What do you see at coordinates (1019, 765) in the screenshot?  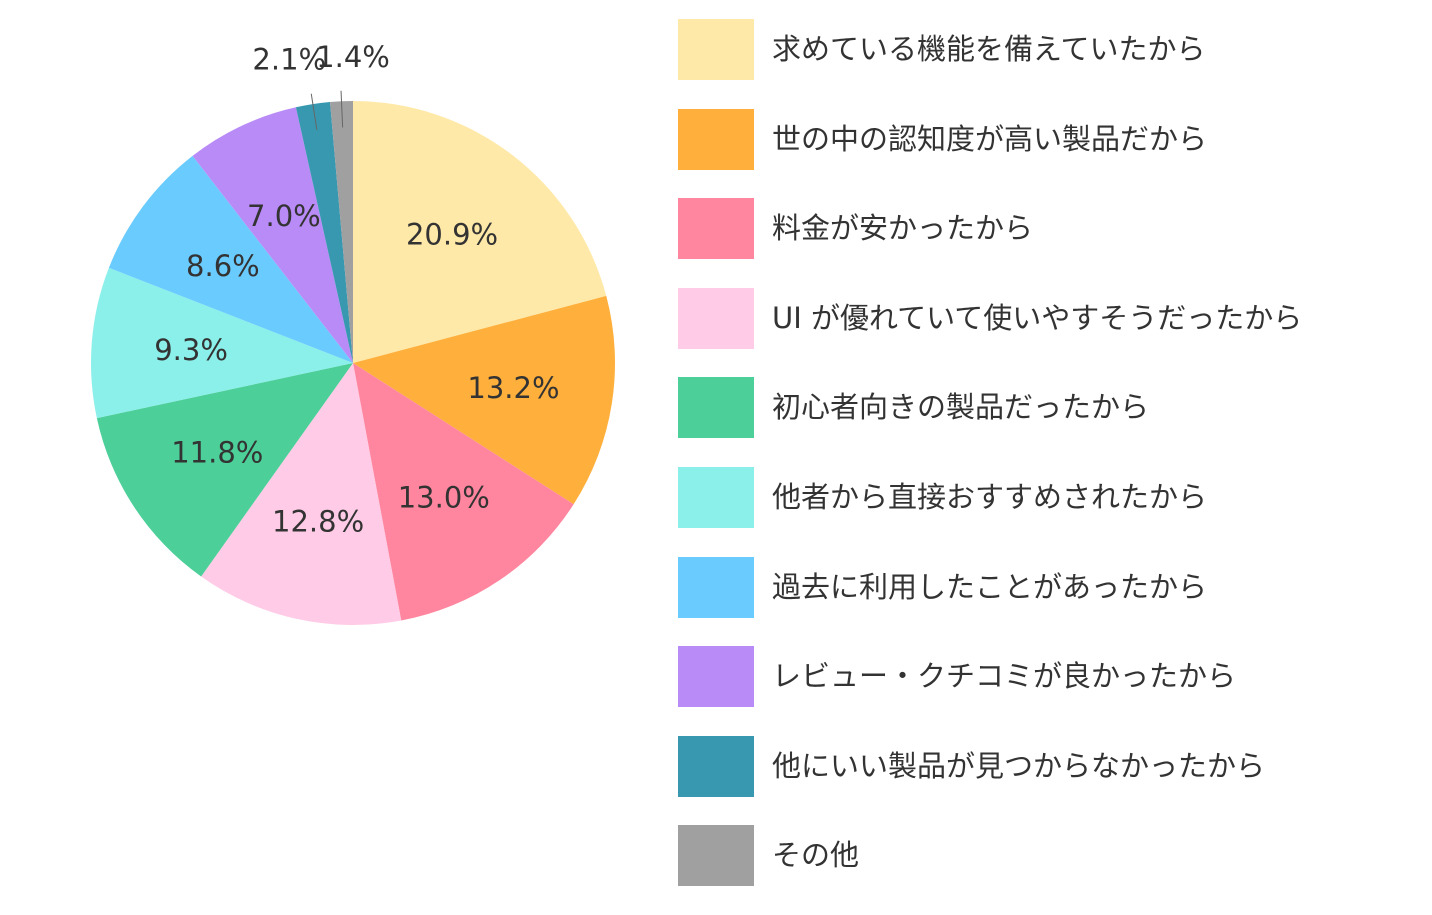 I see `legend-label: 他にいい製品が見つからなかったから` at bounding box center [1019, 765].